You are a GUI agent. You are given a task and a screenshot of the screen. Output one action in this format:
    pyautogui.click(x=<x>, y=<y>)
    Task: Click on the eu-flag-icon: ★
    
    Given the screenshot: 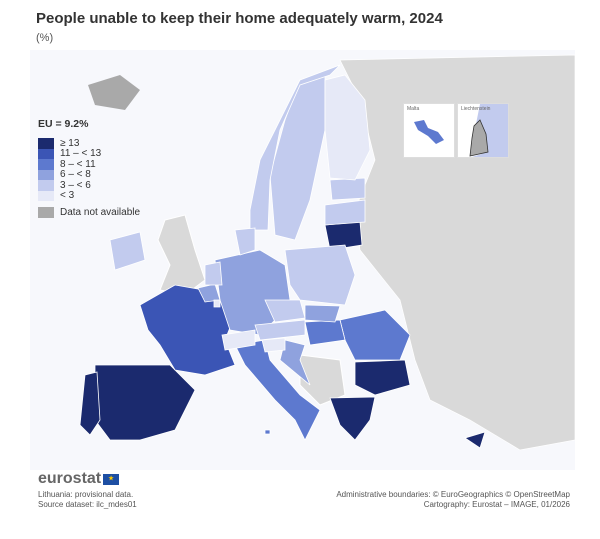 What is the action you would take?
    pyautogui.click(x=111, y=479)
    